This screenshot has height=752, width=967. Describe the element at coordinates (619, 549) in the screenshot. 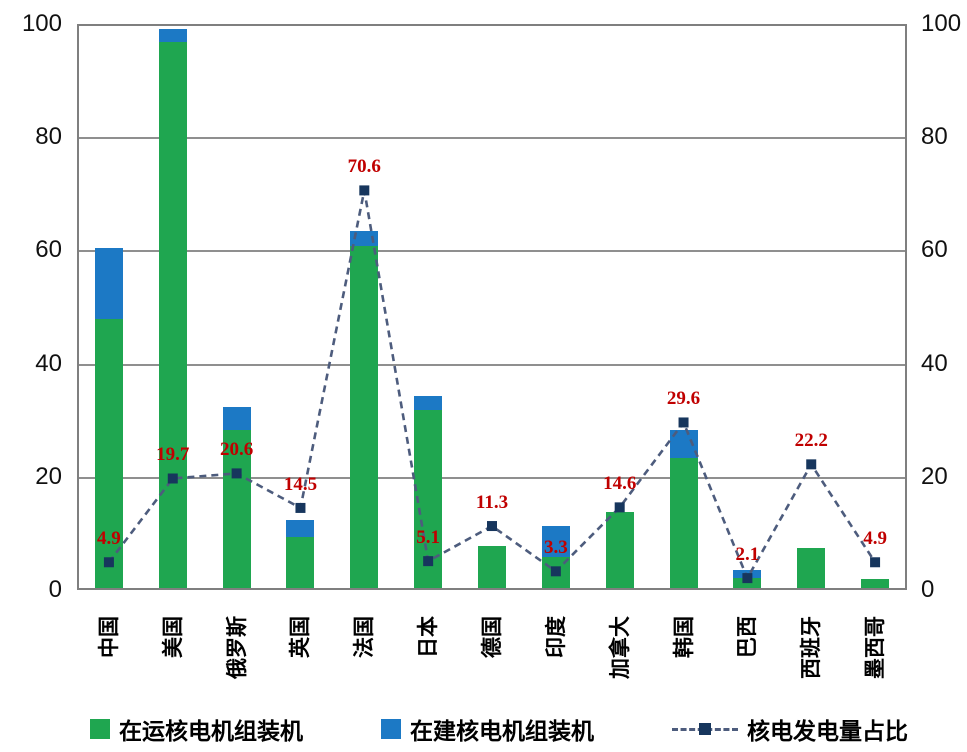

I see `bar-operating-加拿大` at that location.